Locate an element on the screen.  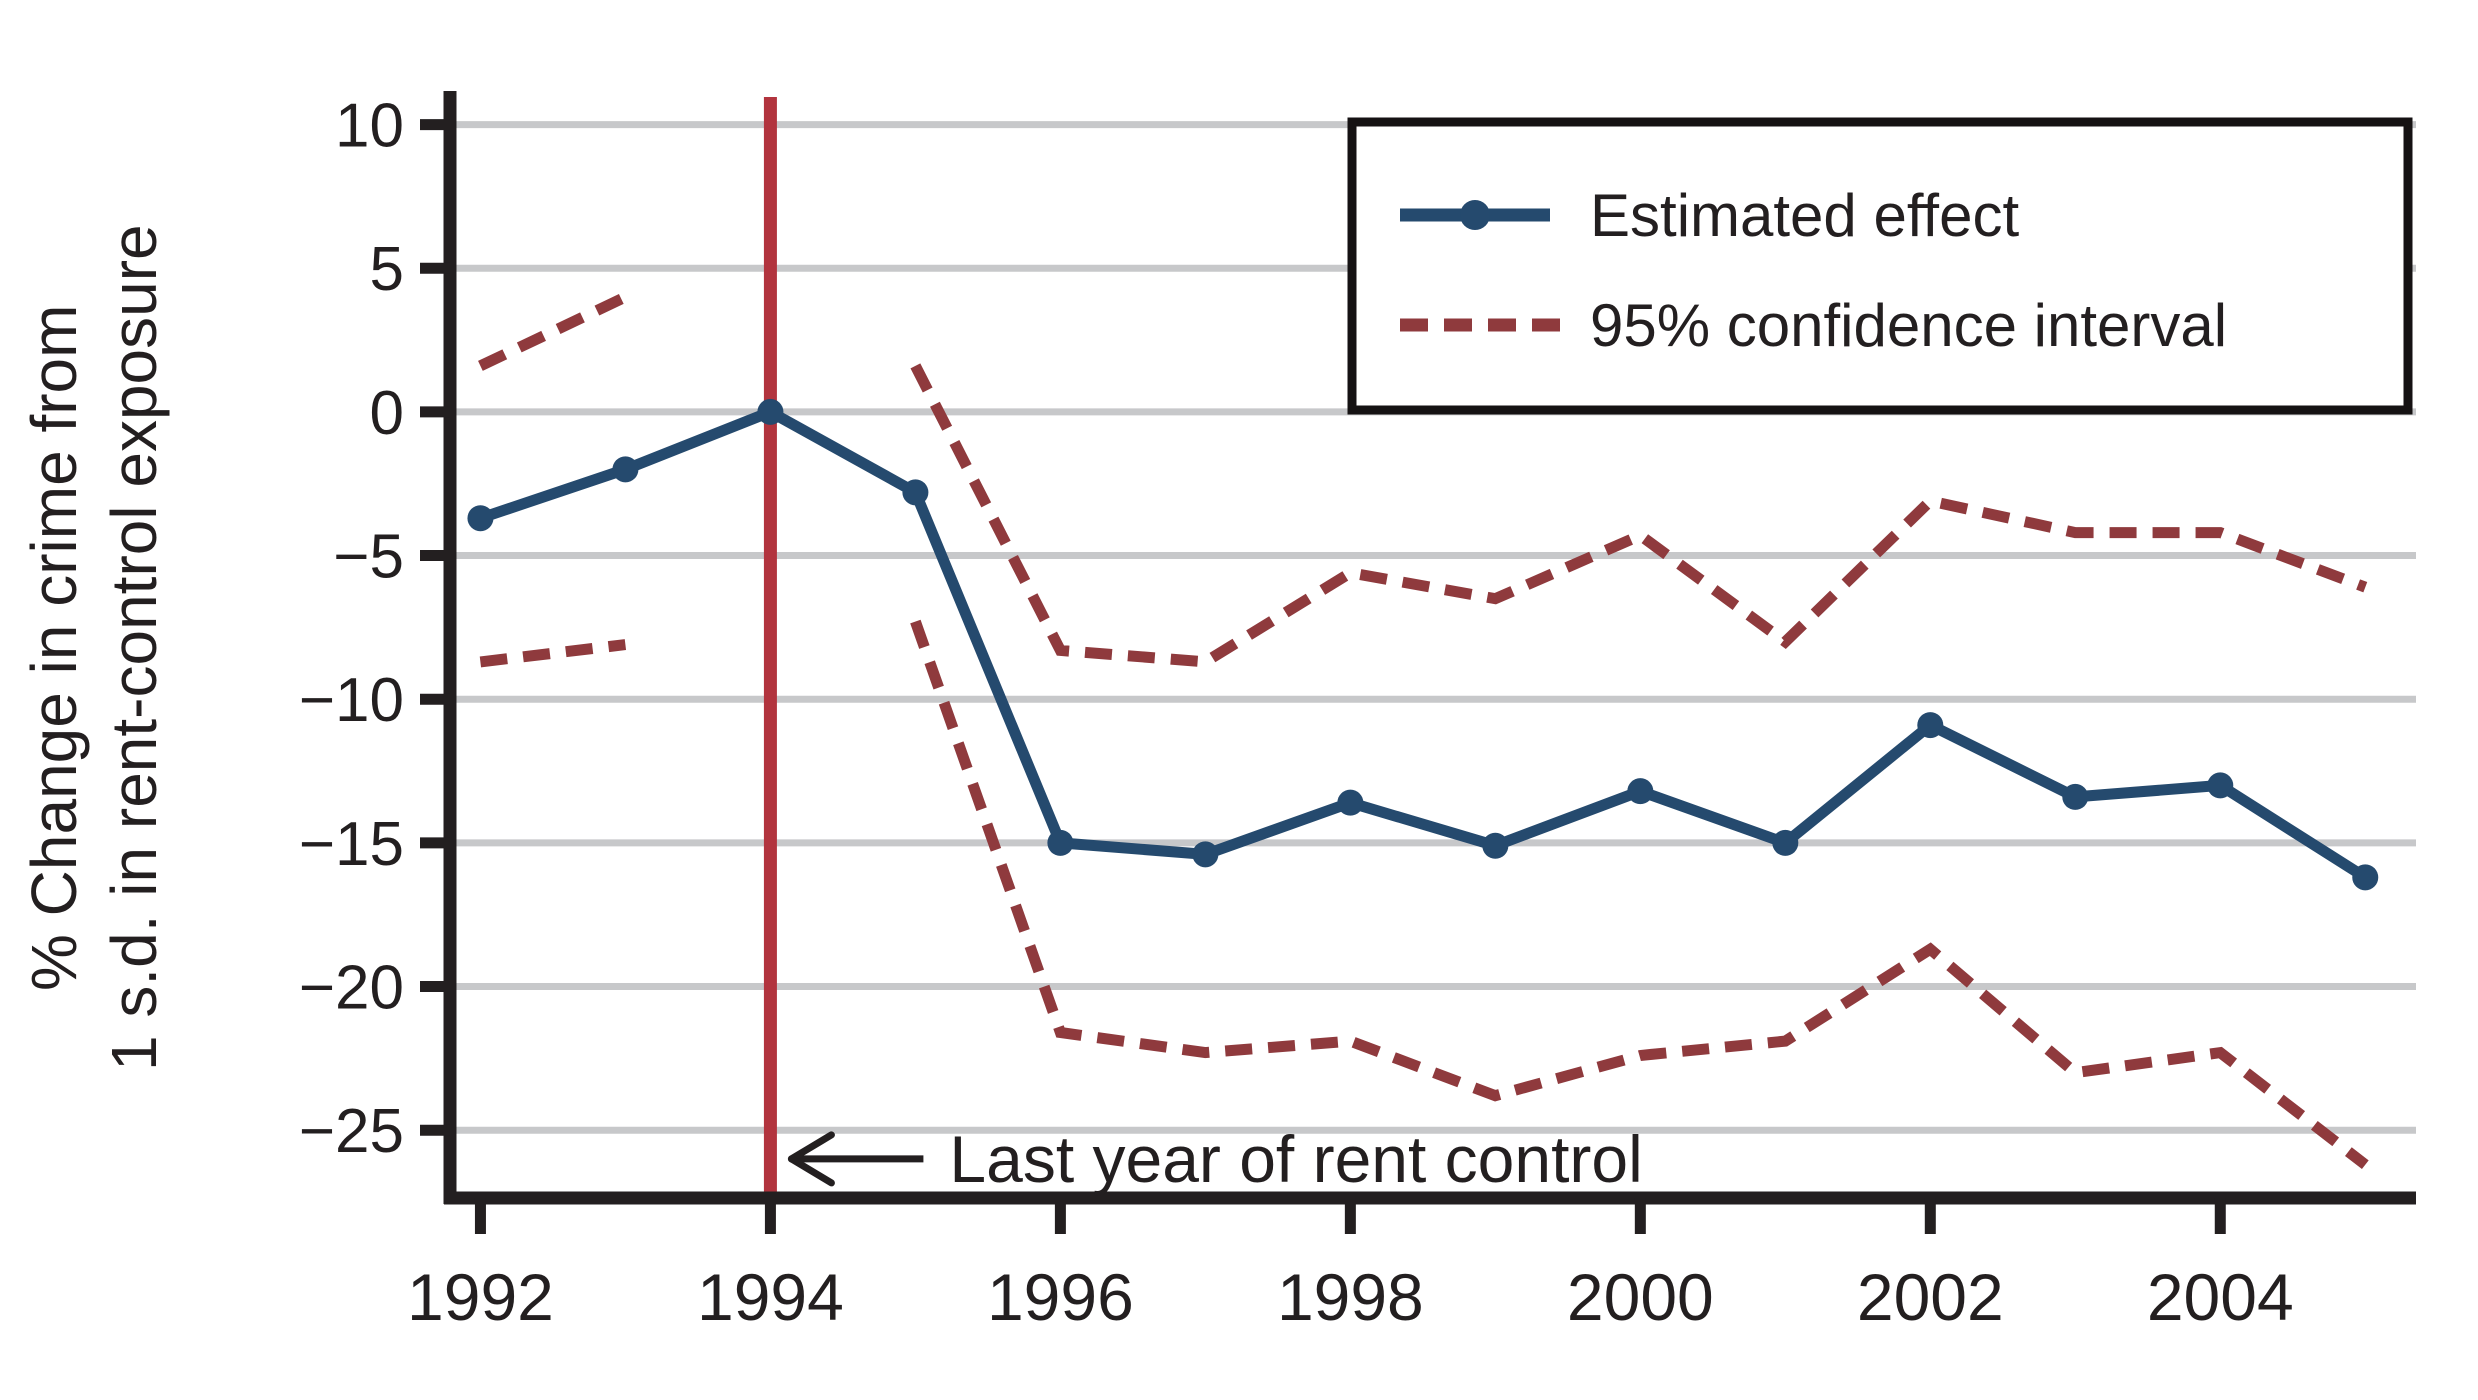
data-point-1994 is located at coordinates (770, 411).